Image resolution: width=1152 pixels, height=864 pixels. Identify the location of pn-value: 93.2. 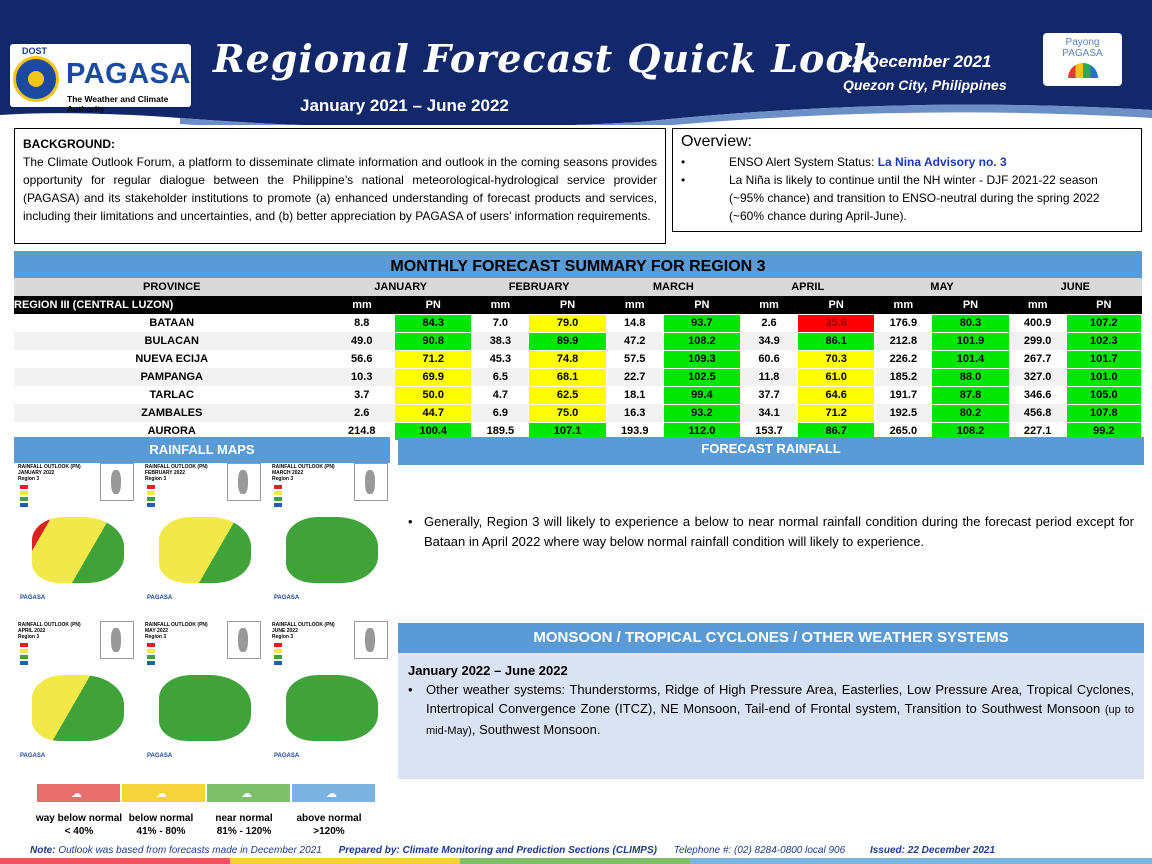
(702, 413).